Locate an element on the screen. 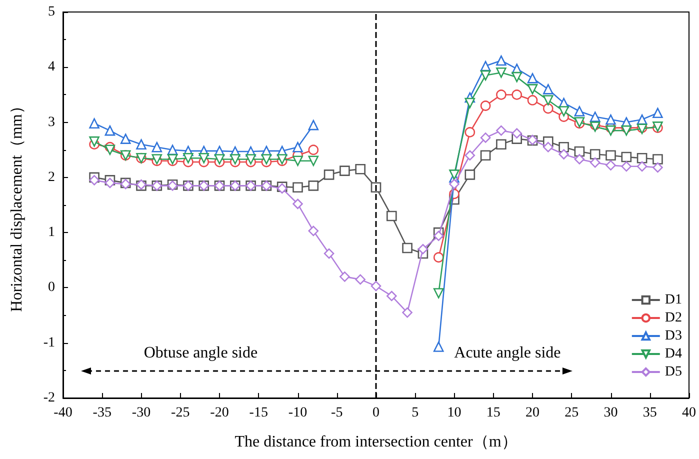 This screenshot has width=699, height=459. x-tick-label: 10 is located at coordinates (454, 413).